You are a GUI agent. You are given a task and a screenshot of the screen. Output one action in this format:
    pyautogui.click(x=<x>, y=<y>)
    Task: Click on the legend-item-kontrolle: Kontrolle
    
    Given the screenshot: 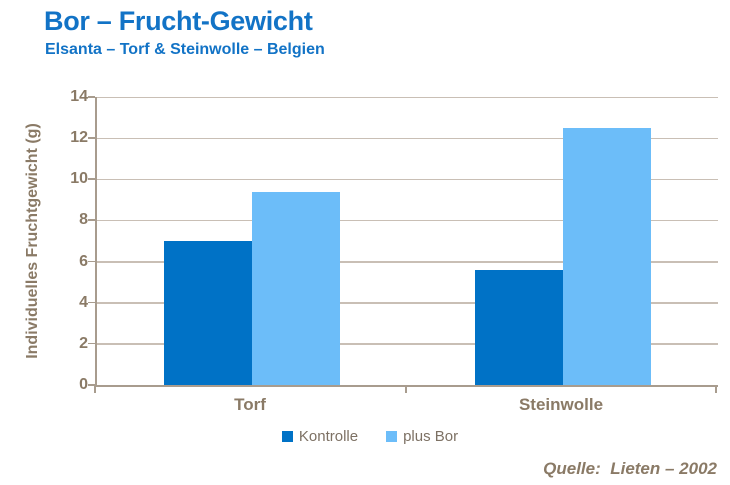 What is the action you would take?
    pyautogui.click(x=320, y=436)
    